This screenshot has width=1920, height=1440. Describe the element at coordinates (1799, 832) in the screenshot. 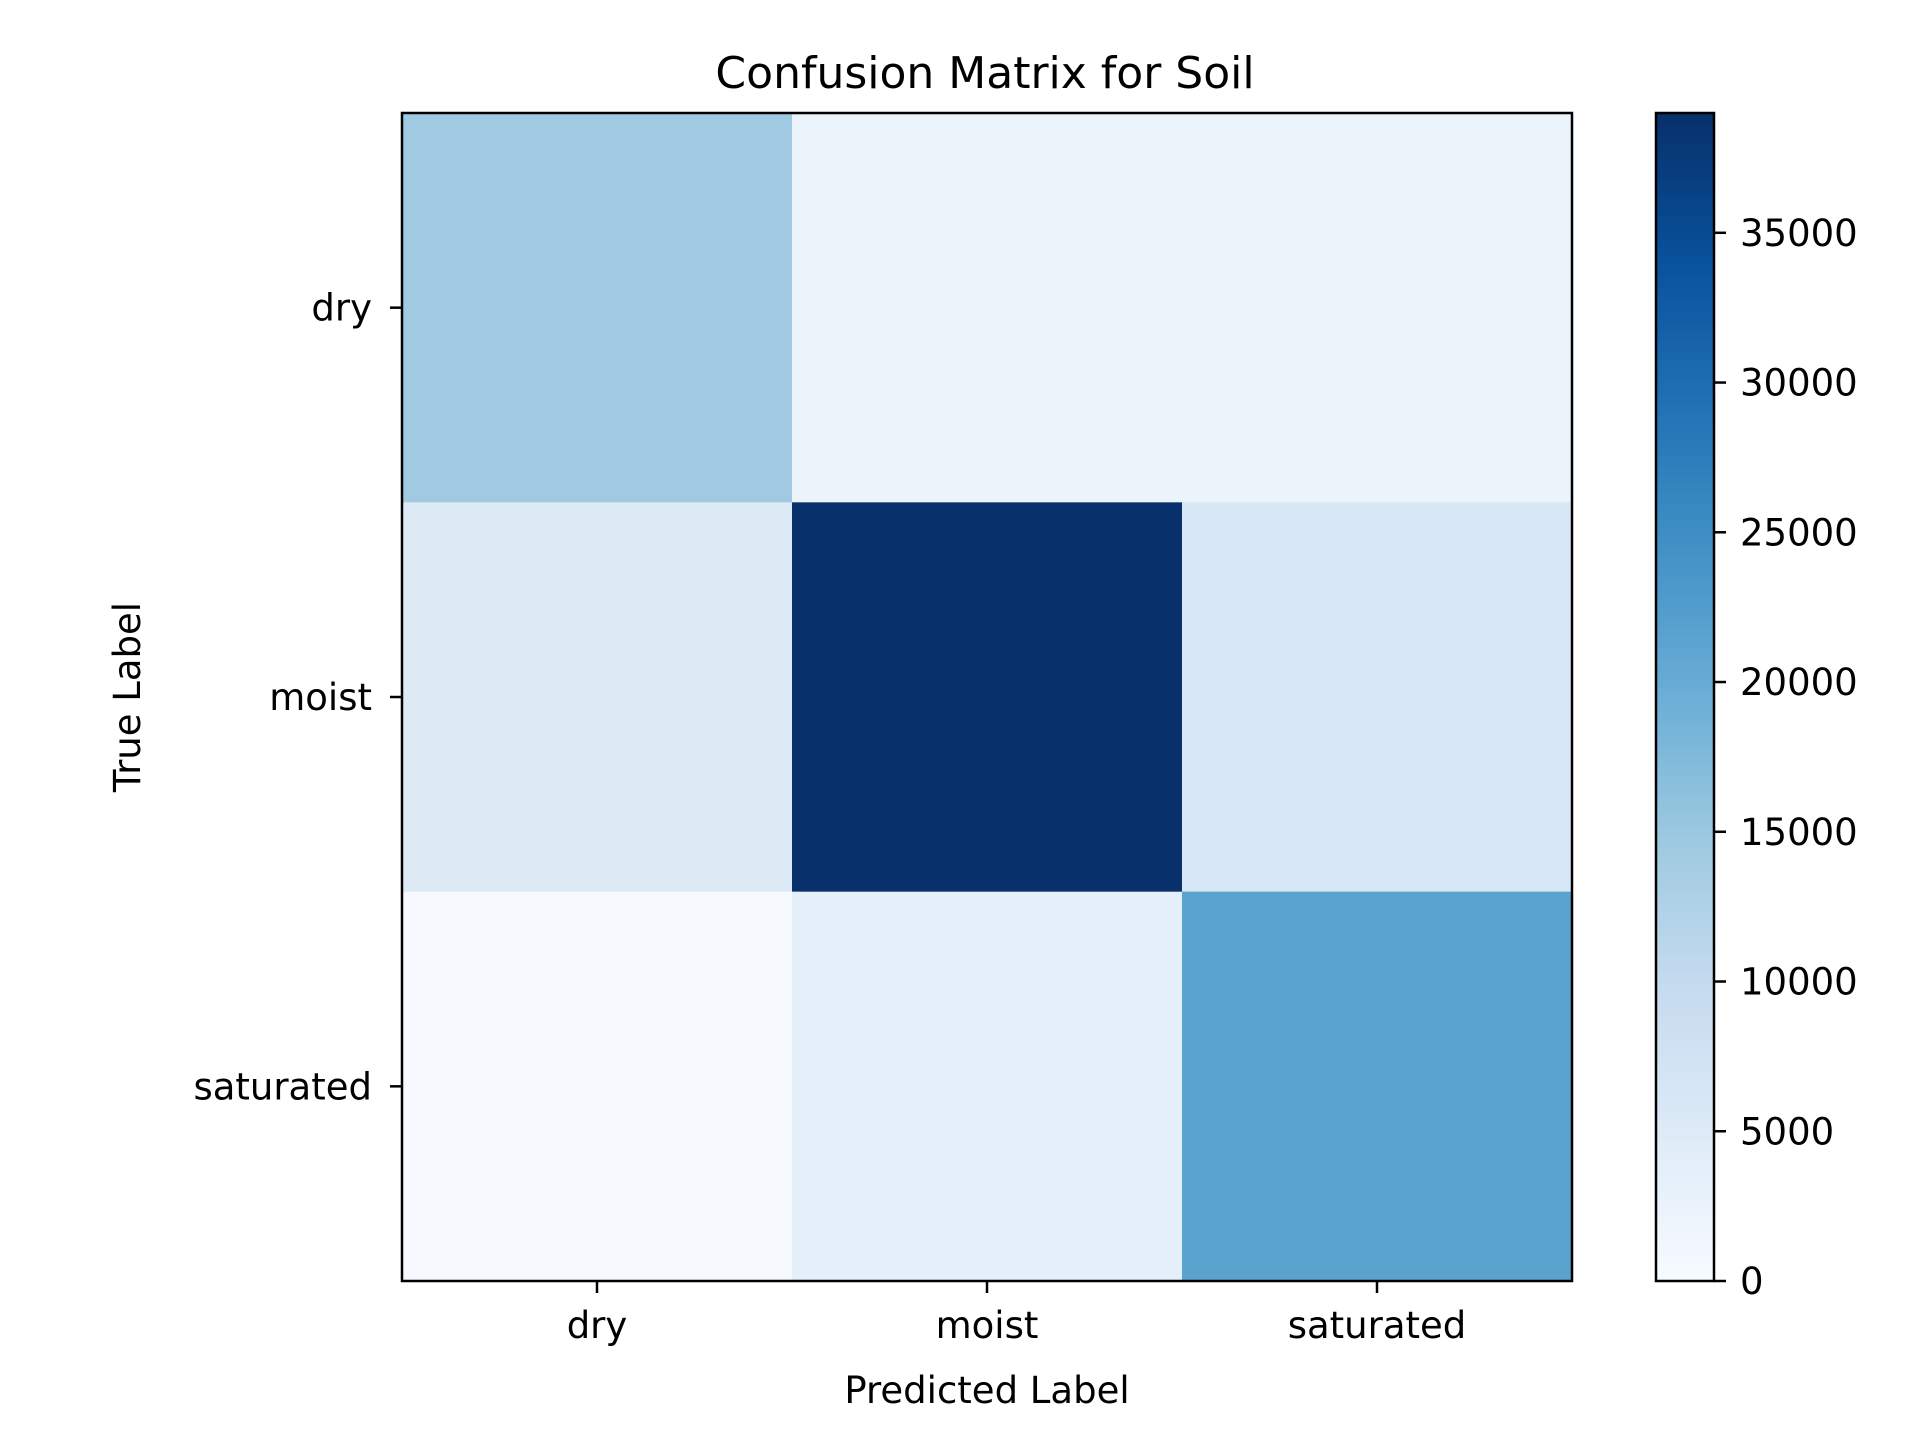

I see `colorbar-tick-label: 15000` at that location.